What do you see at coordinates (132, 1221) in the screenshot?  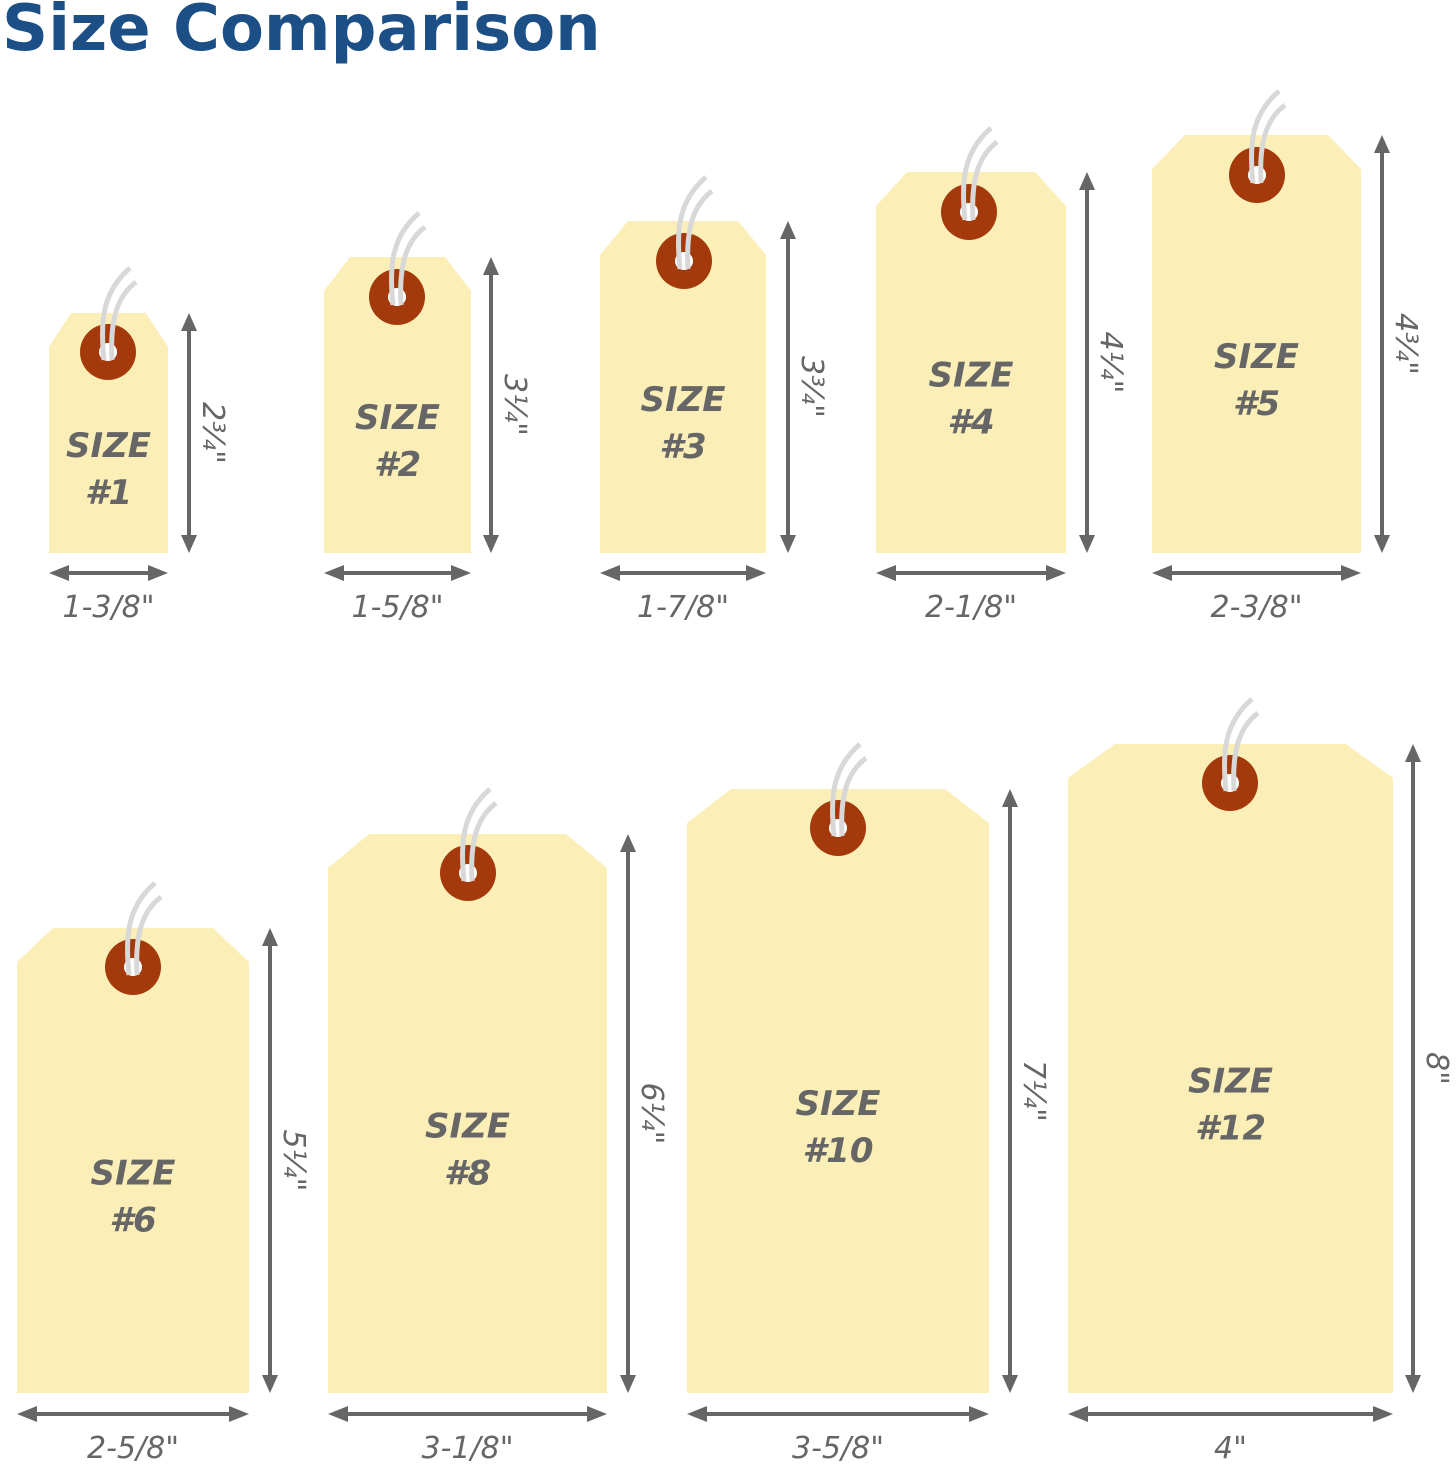 I see `tag-size-number: #6` at bounding box center [132, 1221].